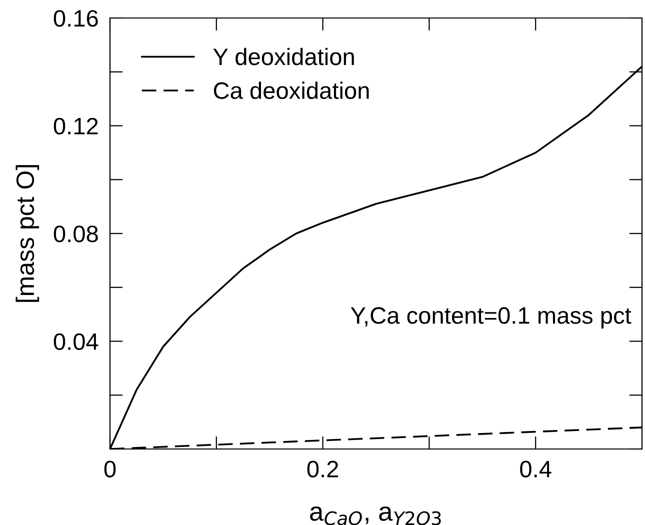  What do you see at coordinates (291, 91) in the screenshot?
I see `legend-label: Ca deoxidation` at bounding box center [291, 91].